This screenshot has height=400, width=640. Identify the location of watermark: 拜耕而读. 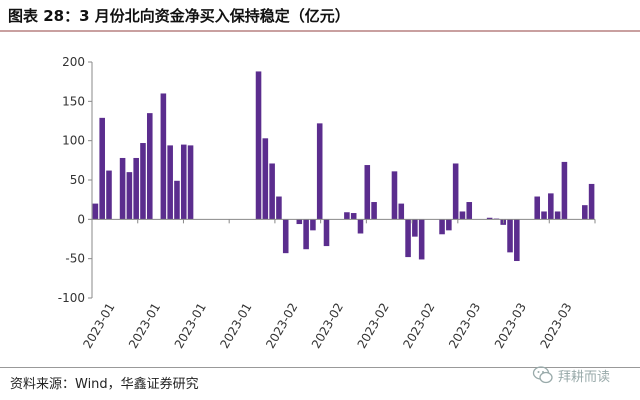
(571, 375).